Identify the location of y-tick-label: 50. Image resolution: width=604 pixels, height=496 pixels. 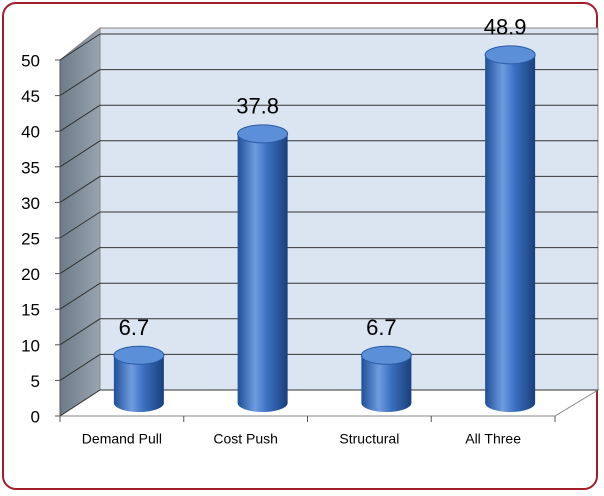
(30, 60).